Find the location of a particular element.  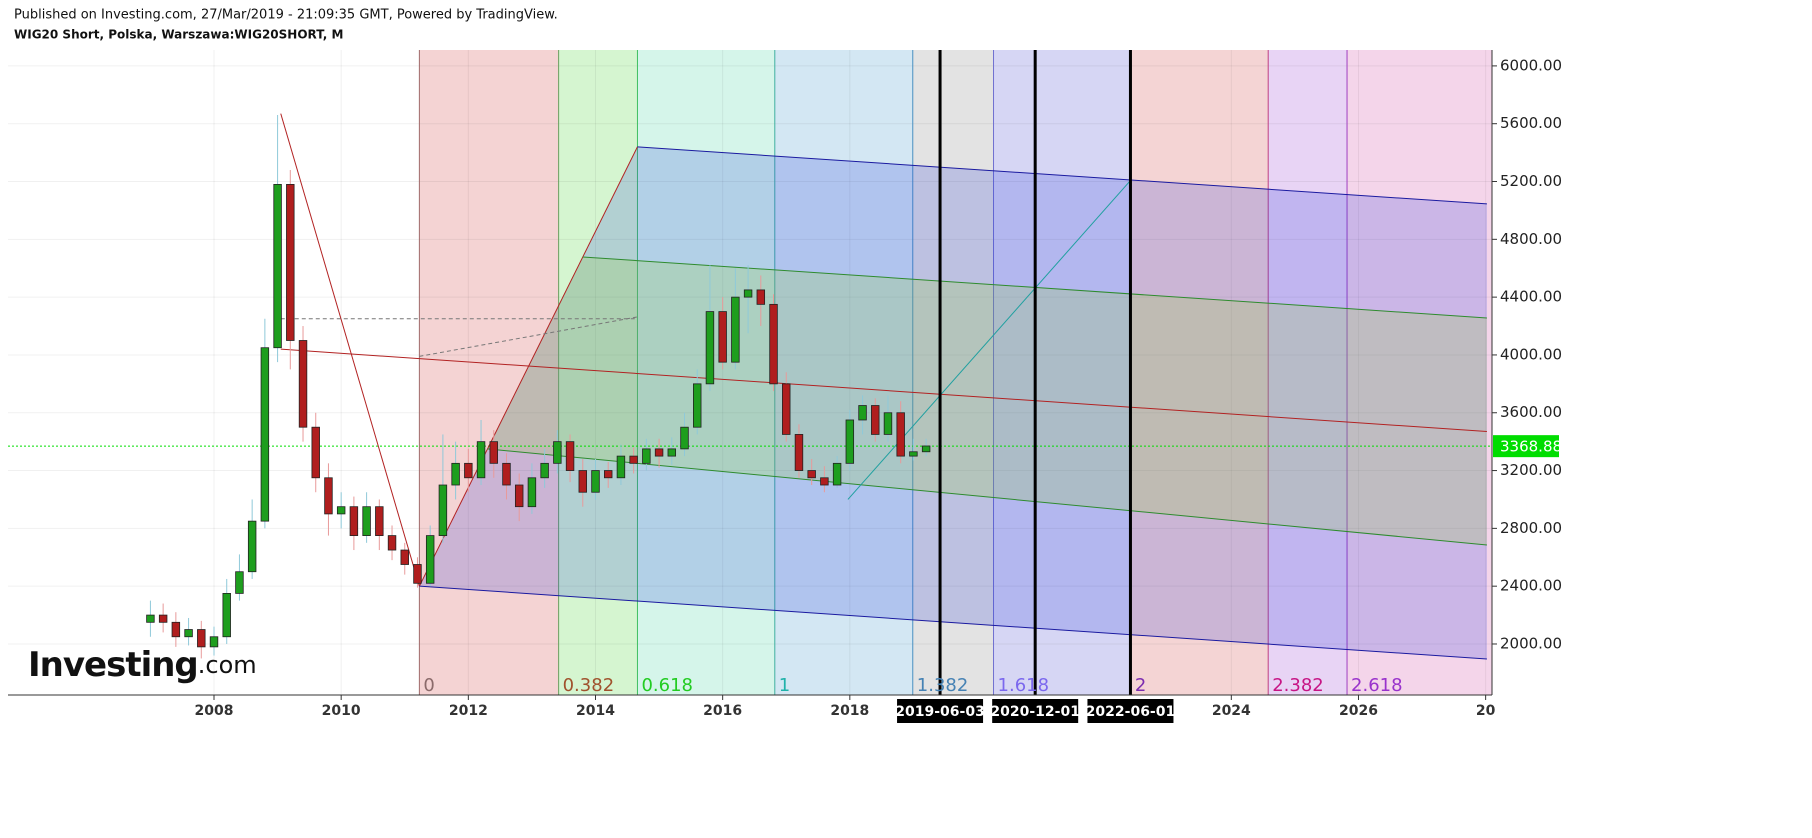

time-marker-label: 2019-06-03 is located at coordinates (940, 712).